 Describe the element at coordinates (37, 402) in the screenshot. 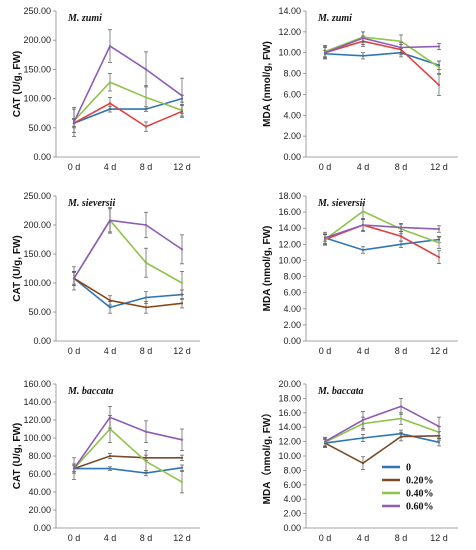

I see `y-tick-label: 140.00` at that location.